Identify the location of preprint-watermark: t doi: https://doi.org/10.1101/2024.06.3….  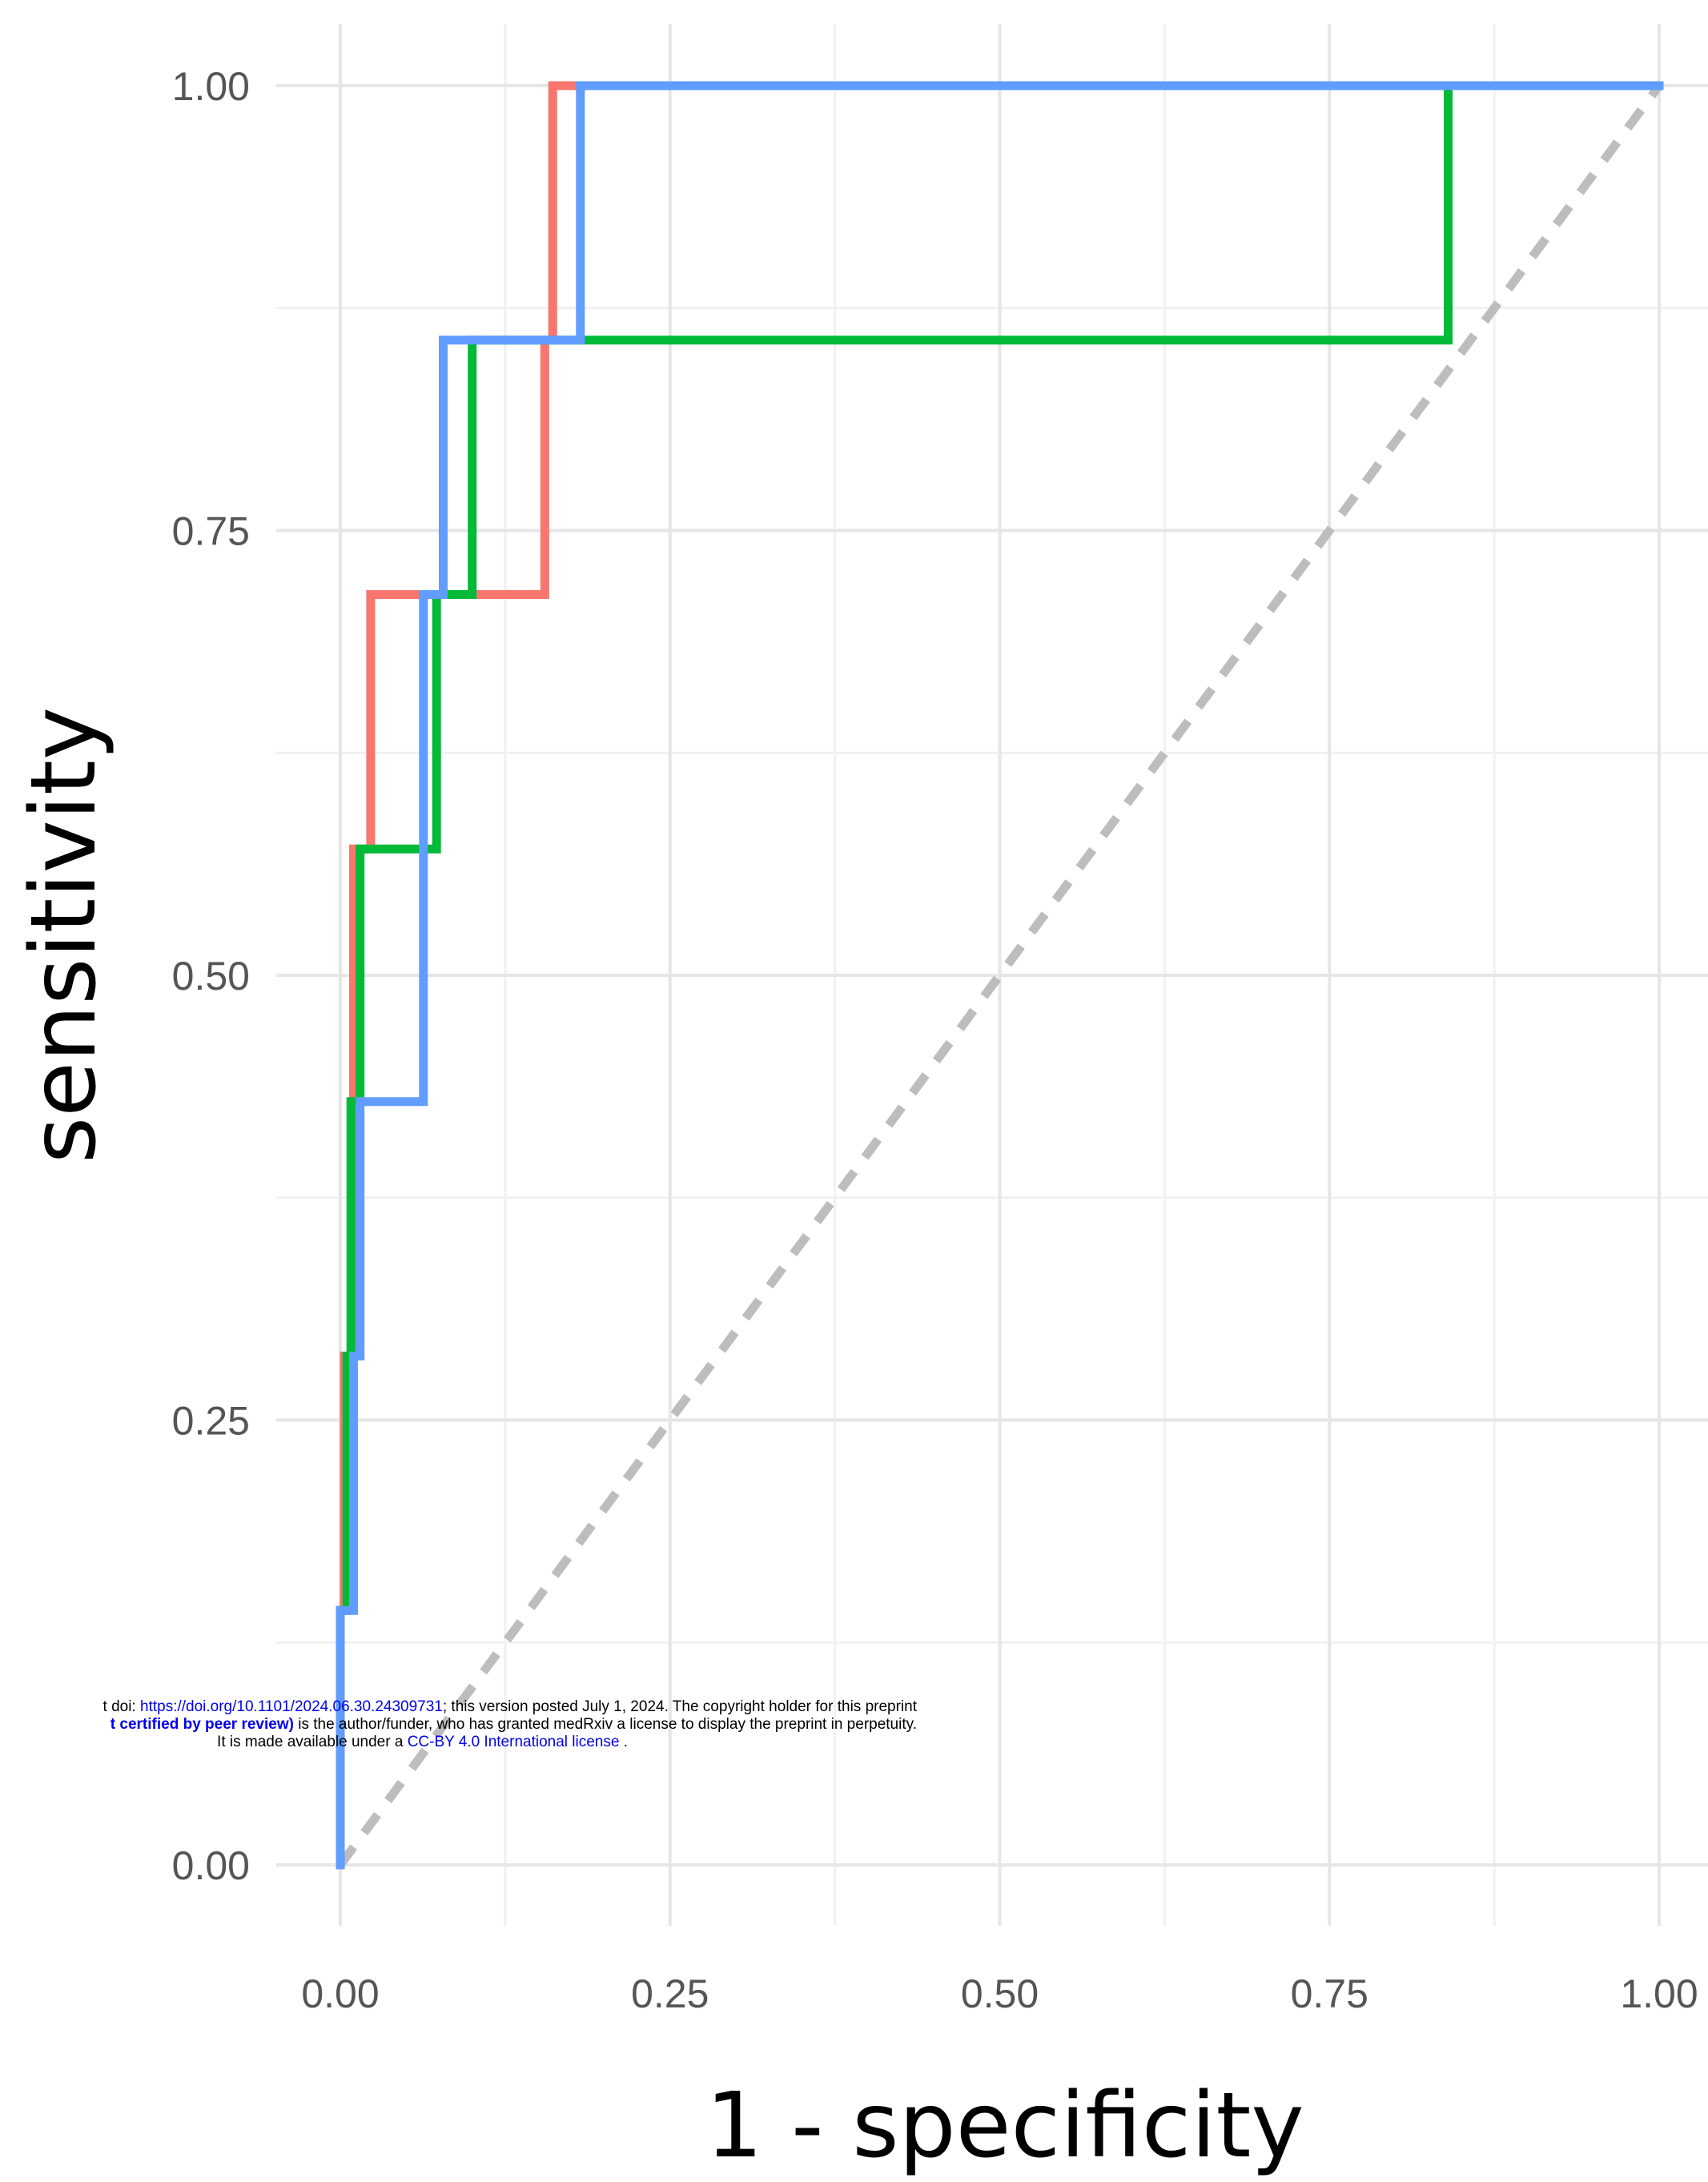
(510, 1716).